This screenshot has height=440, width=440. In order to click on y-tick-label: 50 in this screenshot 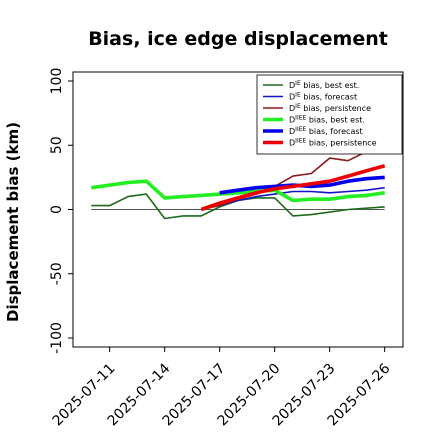, I will do `click(57, 145)`.